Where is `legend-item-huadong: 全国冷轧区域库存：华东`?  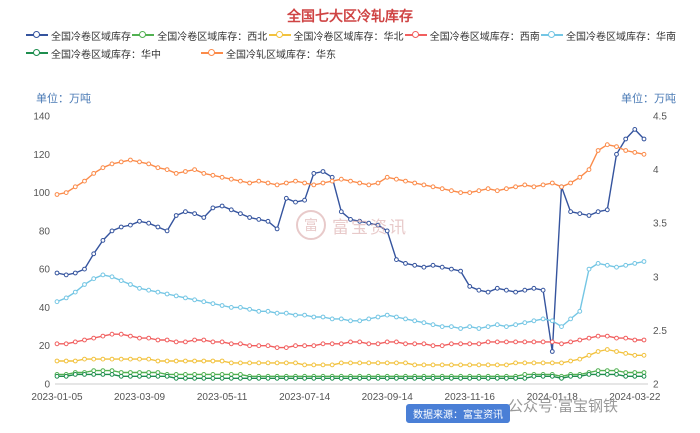 legend-item-huadong: 全国冷轧区域库存：华东 is located at coordinates (268, 53).